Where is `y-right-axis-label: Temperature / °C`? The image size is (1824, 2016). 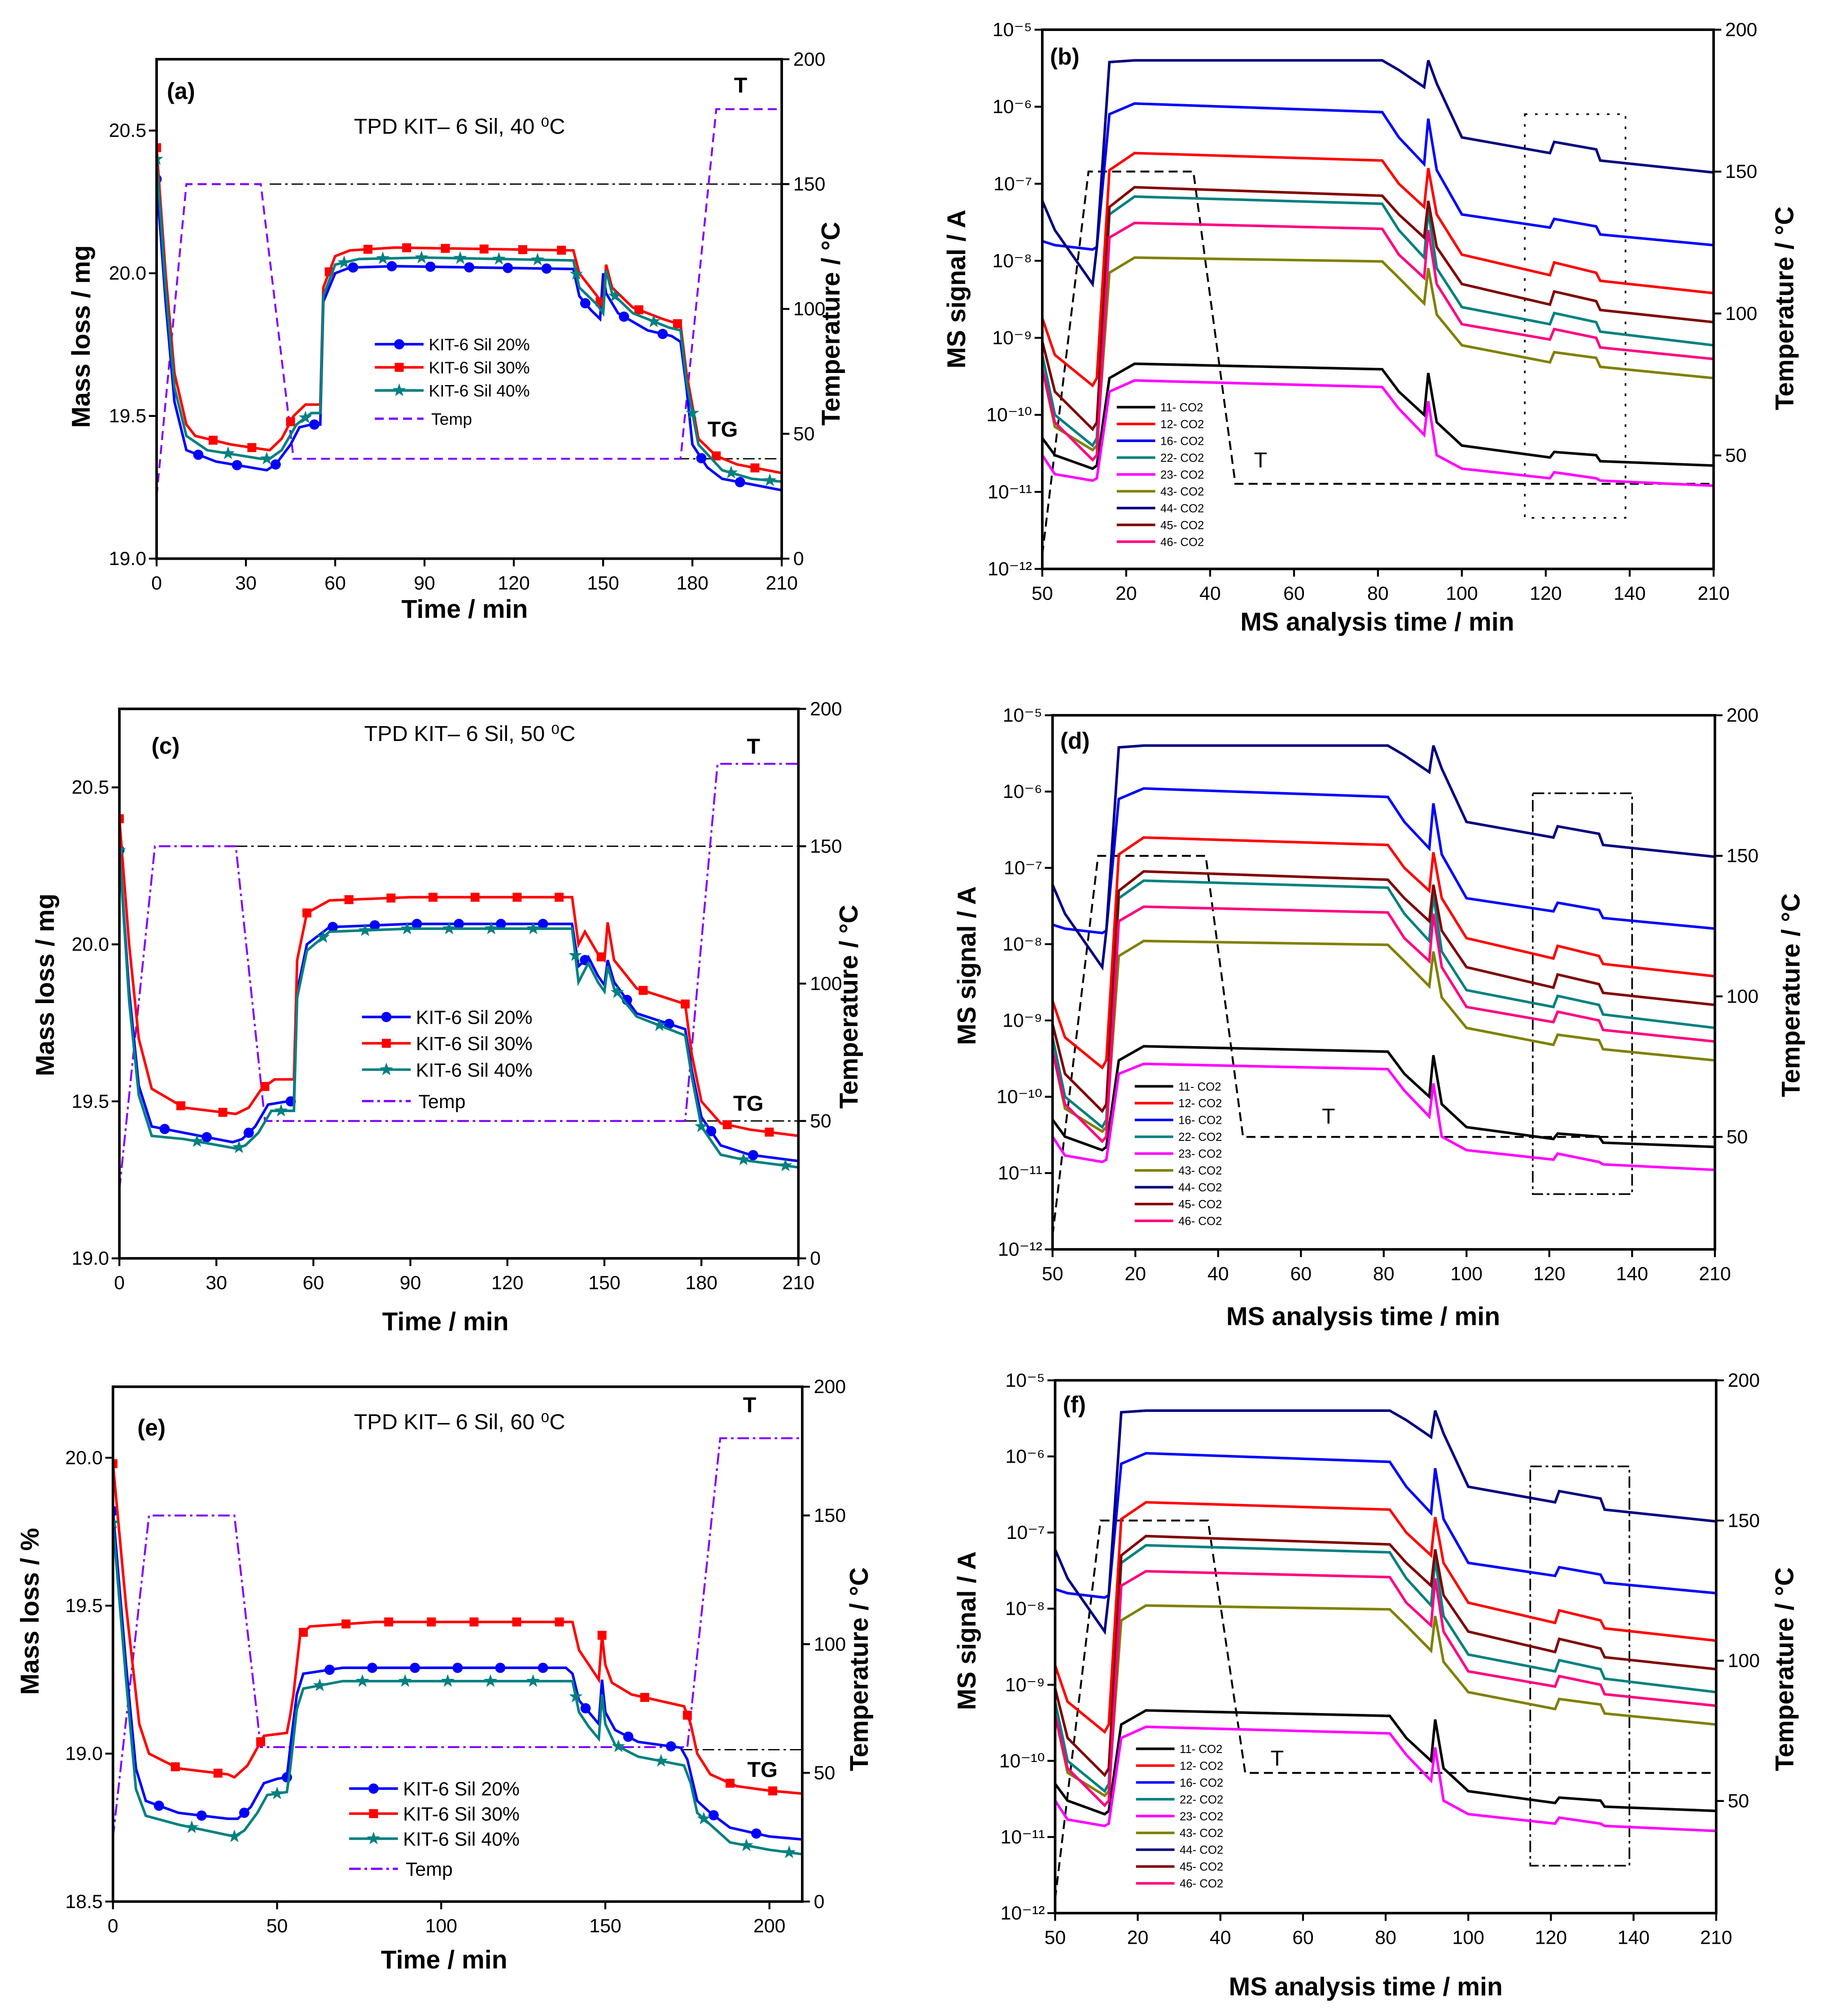 y-right-axis-label: Temperature / °C is located at coordinates (1791, 995).